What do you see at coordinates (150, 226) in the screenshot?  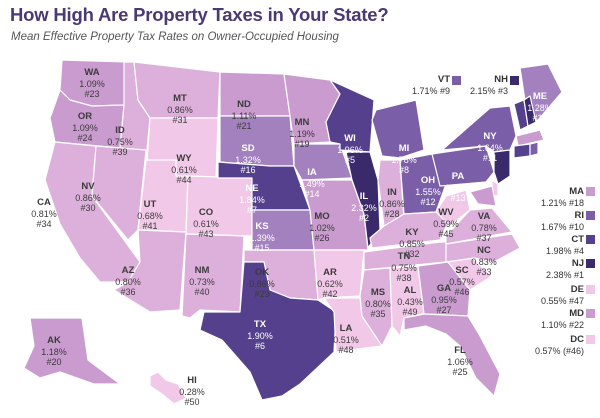 I see `state-rank: #41` at bounding box center [150, 226].